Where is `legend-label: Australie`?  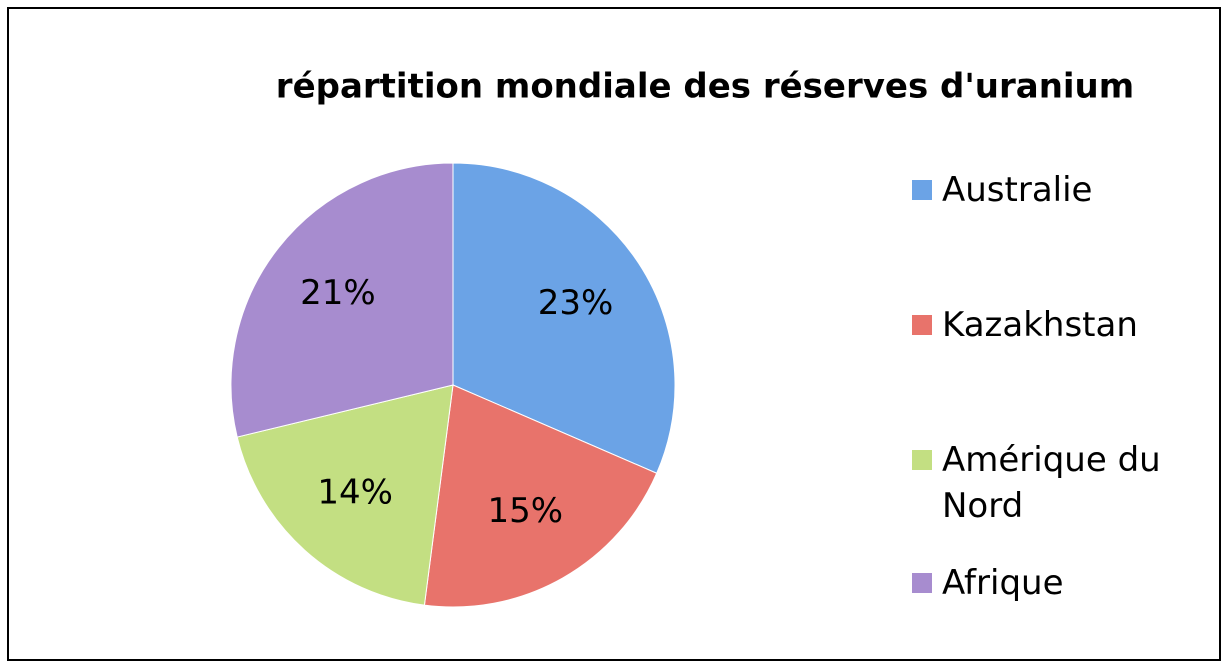 legend-label: Australie is located at coordinates (1017, 190).